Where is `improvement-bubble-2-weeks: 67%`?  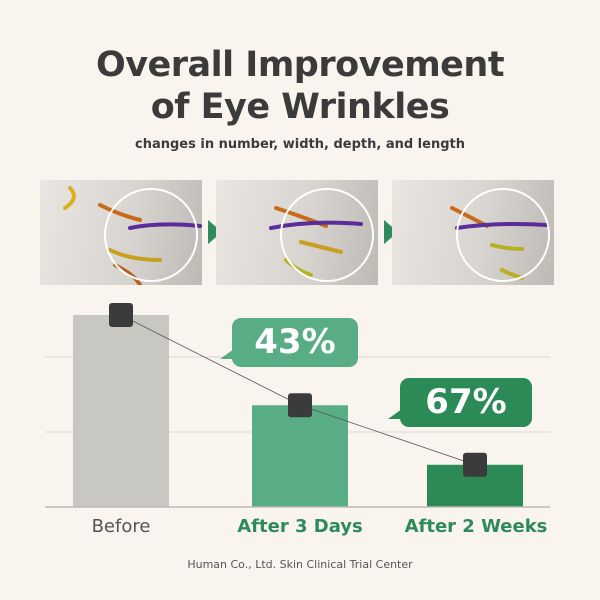 improvement-bubble-2-weeks: 67% is located at coordinates (460, 402).